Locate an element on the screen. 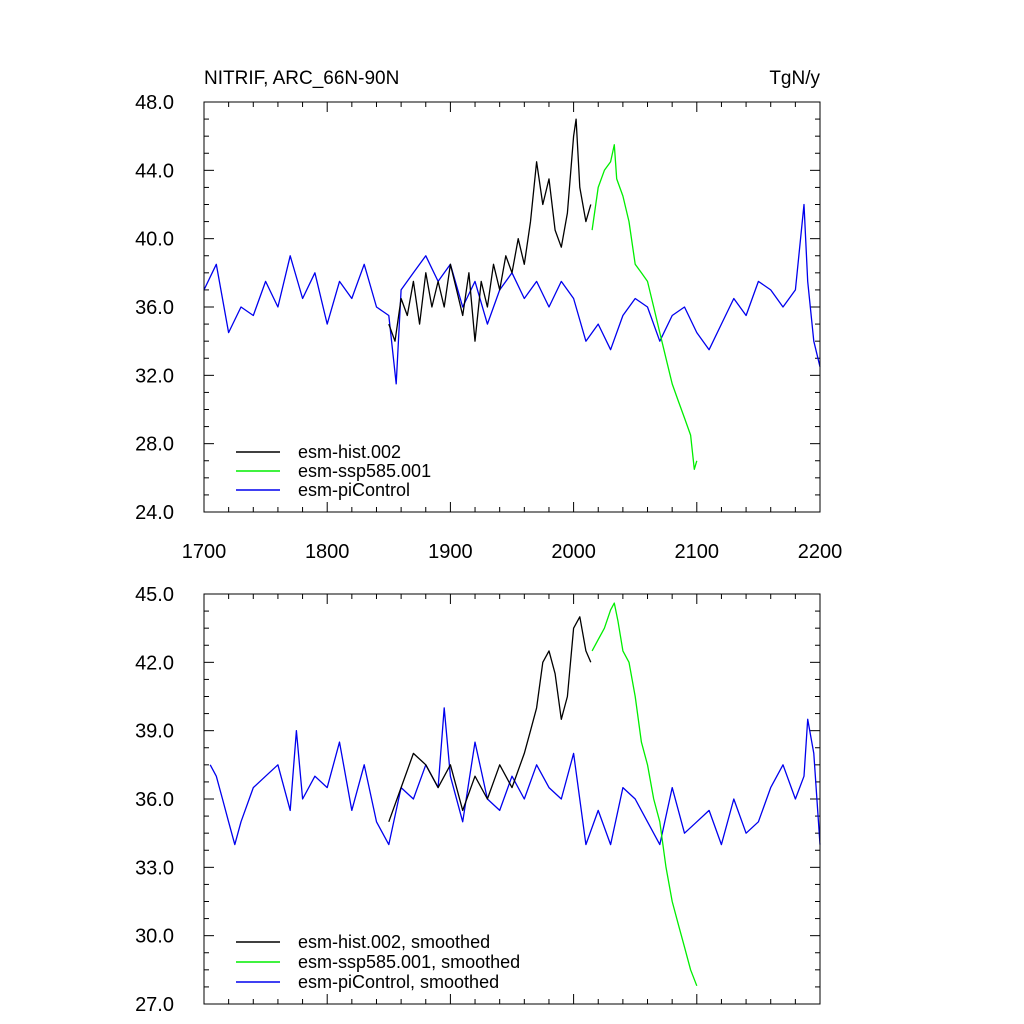 This screenshot has height=1024, width=1024. y-tick-label: 33.0 is located at coordinates (154, 868).